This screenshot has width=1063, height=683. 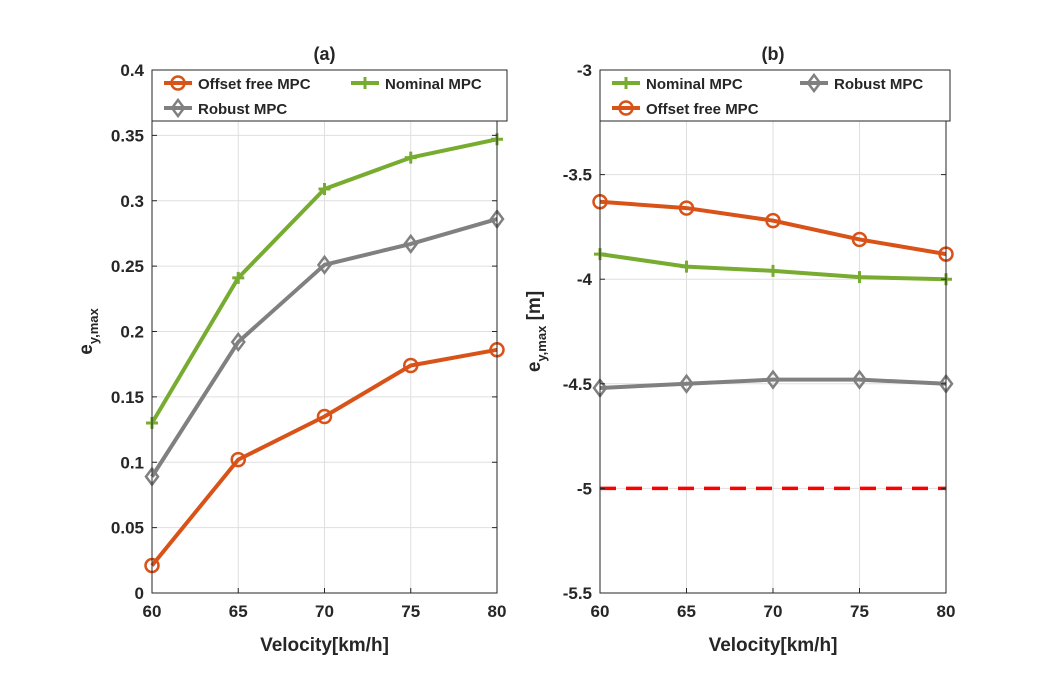 I want to click on chart-title: (b), so click(x=773, y=54).